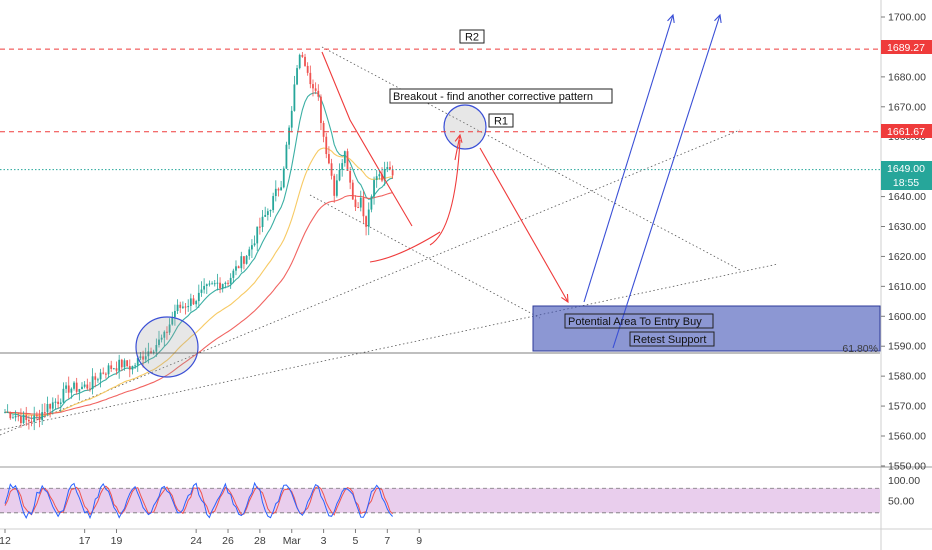 This screenshot has height=550, width=932. Describe the element at coordinates (472, 36) in the screenshot. I see `r2-label: R2` at that location.